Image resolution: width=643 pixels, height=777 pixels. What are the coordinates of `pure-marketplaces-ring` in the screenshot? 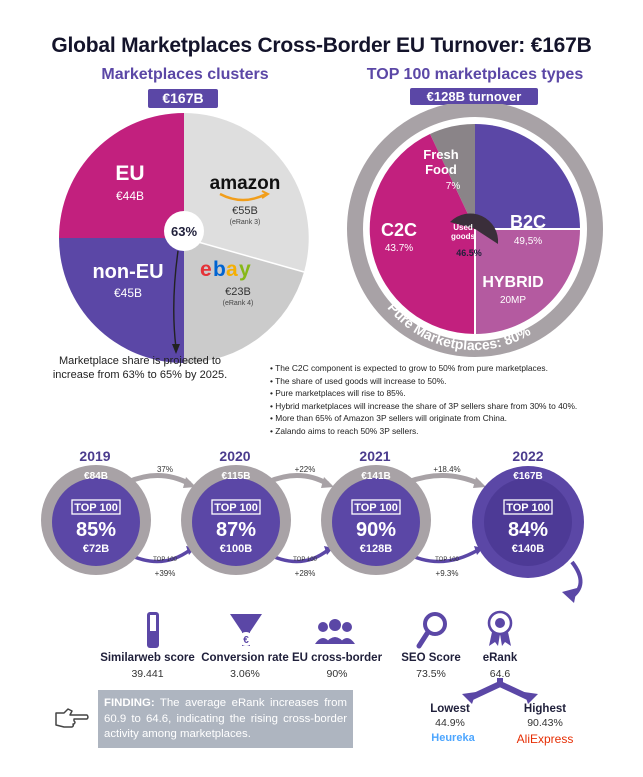 It's located at (475, 230).